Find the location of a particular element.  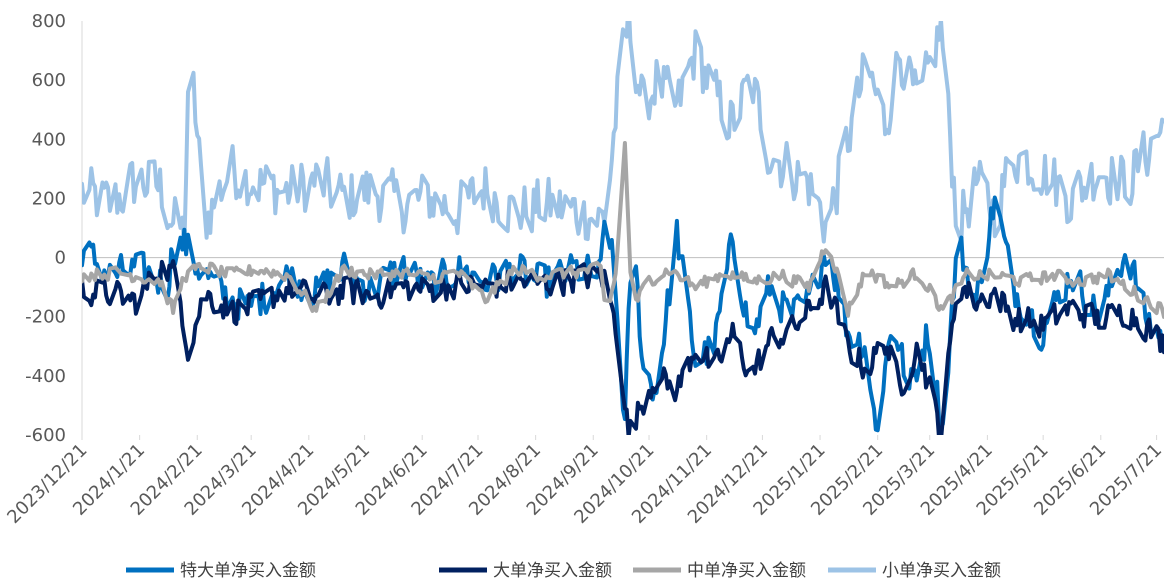

y-axis-ticks: -600 -400 -200 0 200 400 600 800 is located at coordinates (45, 228).